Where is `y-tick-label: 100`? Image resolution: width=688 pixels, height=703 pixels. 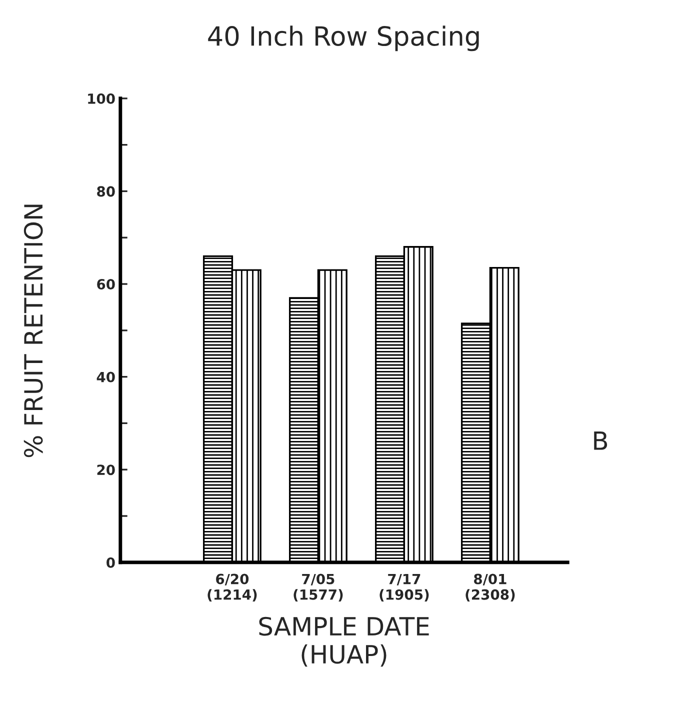 y-tick-label: 100 is located at coordinates (101, 98).